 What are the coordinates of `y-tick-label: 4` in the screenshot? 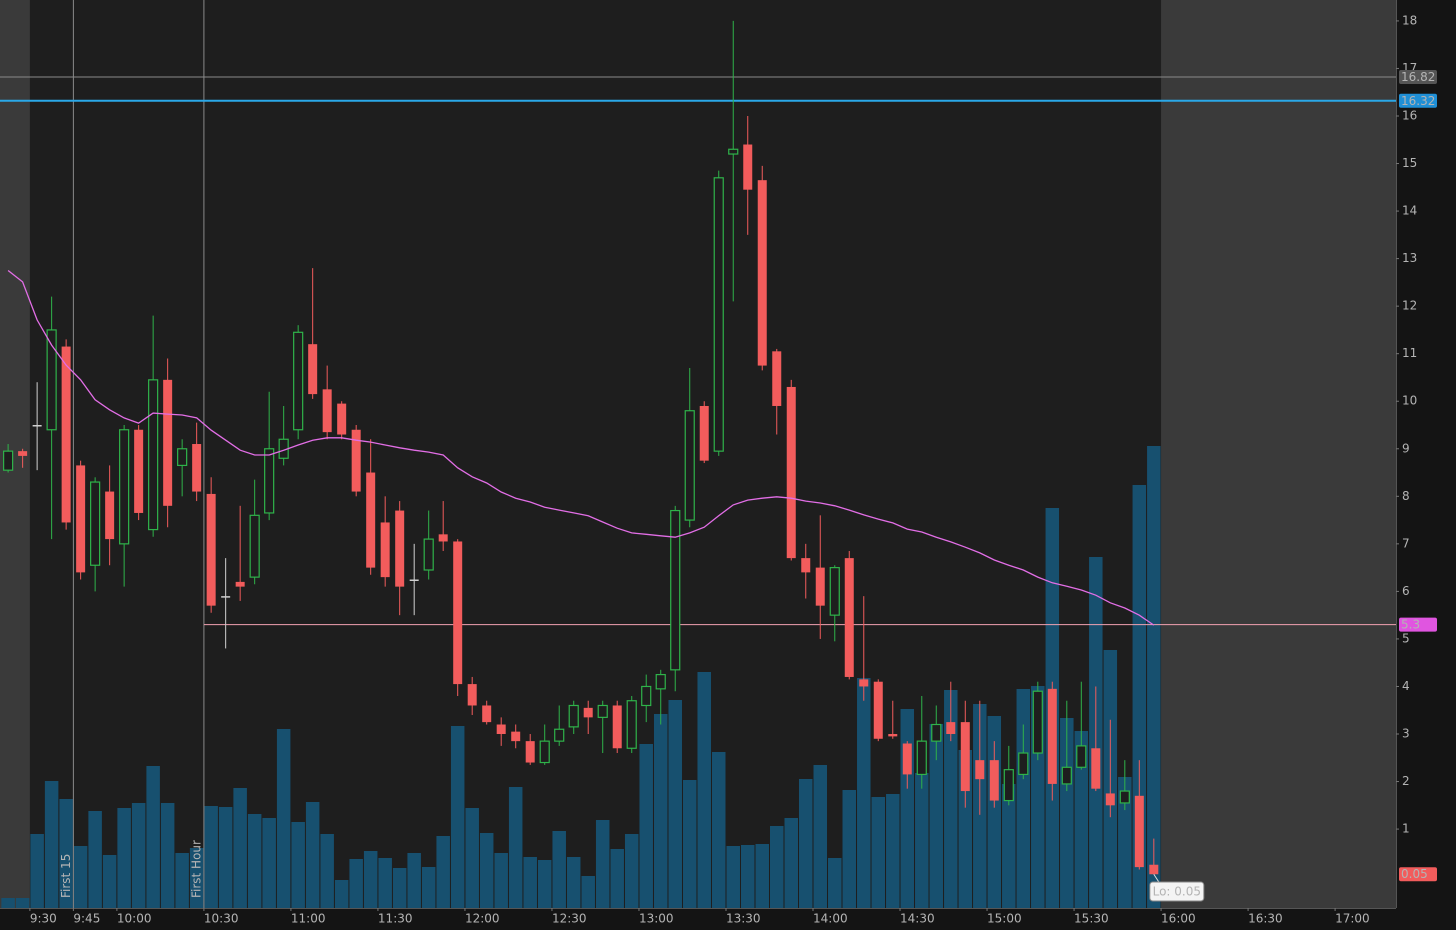 It's located at (1406, 686).